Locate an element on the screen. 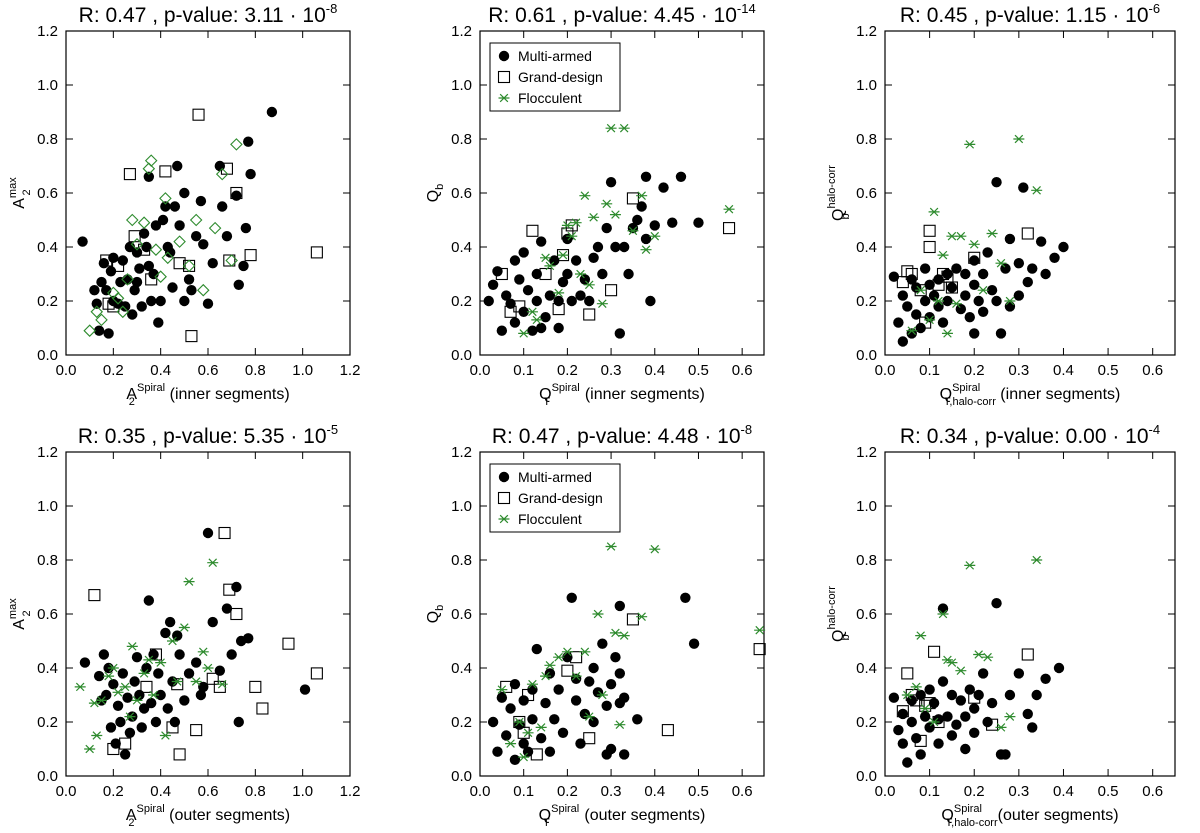  series-flocculent is located at coordinates (974, 236).